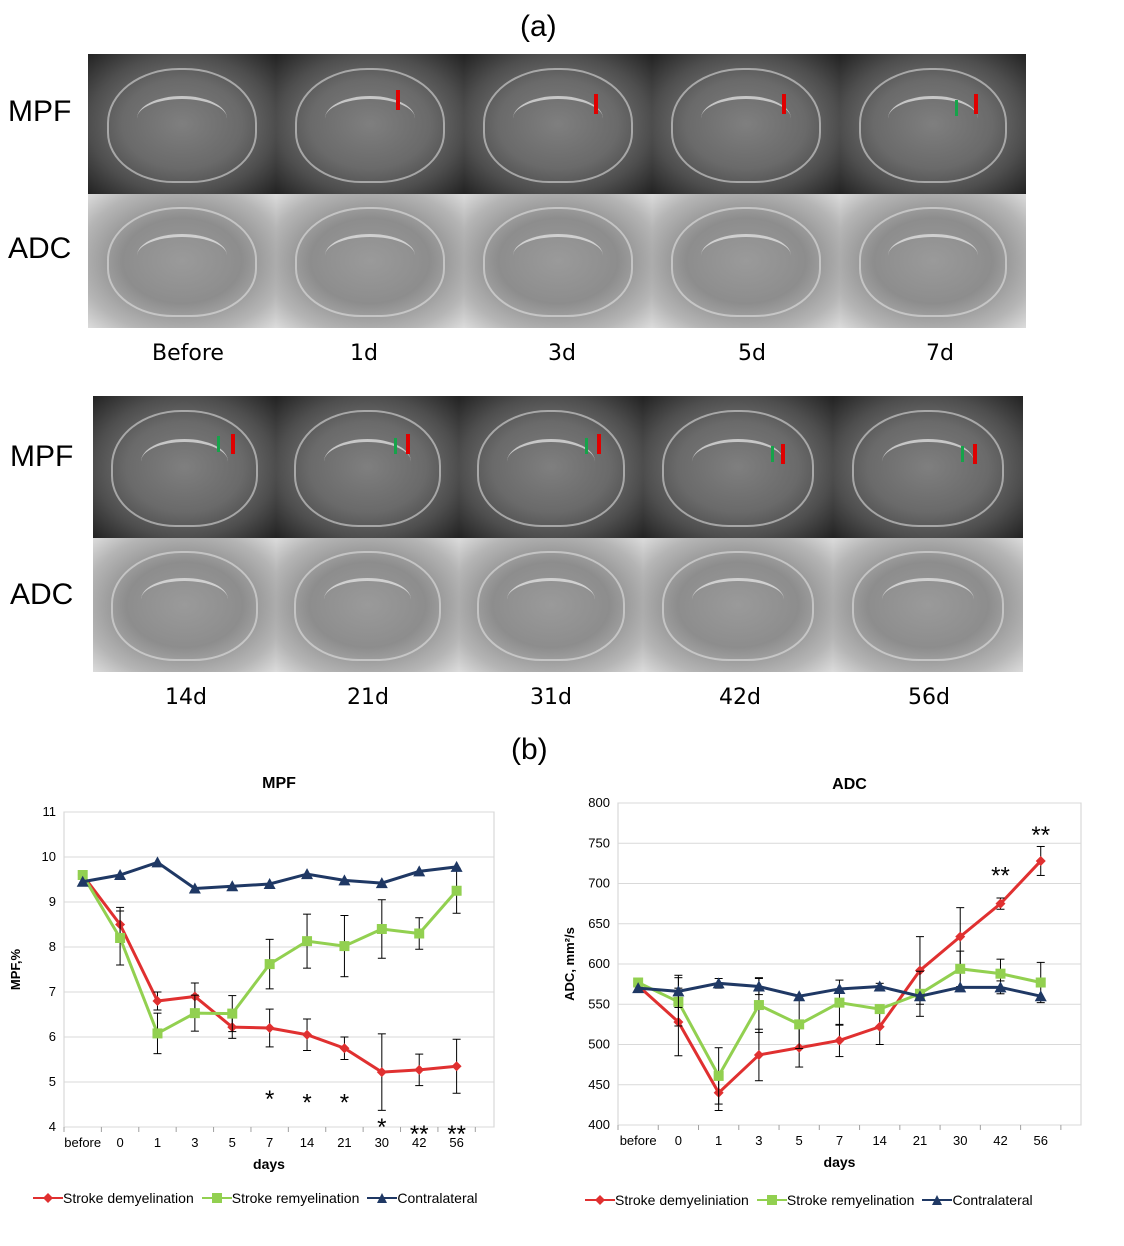 The width and height of the screenshot is (1124, 1246). I want to click on mri-adc-3d, so click(558, 261).